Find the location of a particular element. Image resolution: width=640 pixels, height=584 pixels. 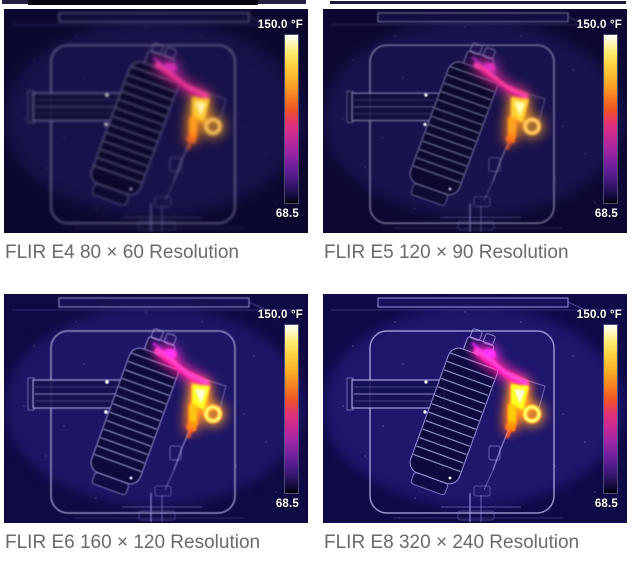

cropped-image-edge-left-core is located at coordinates (143, 2).